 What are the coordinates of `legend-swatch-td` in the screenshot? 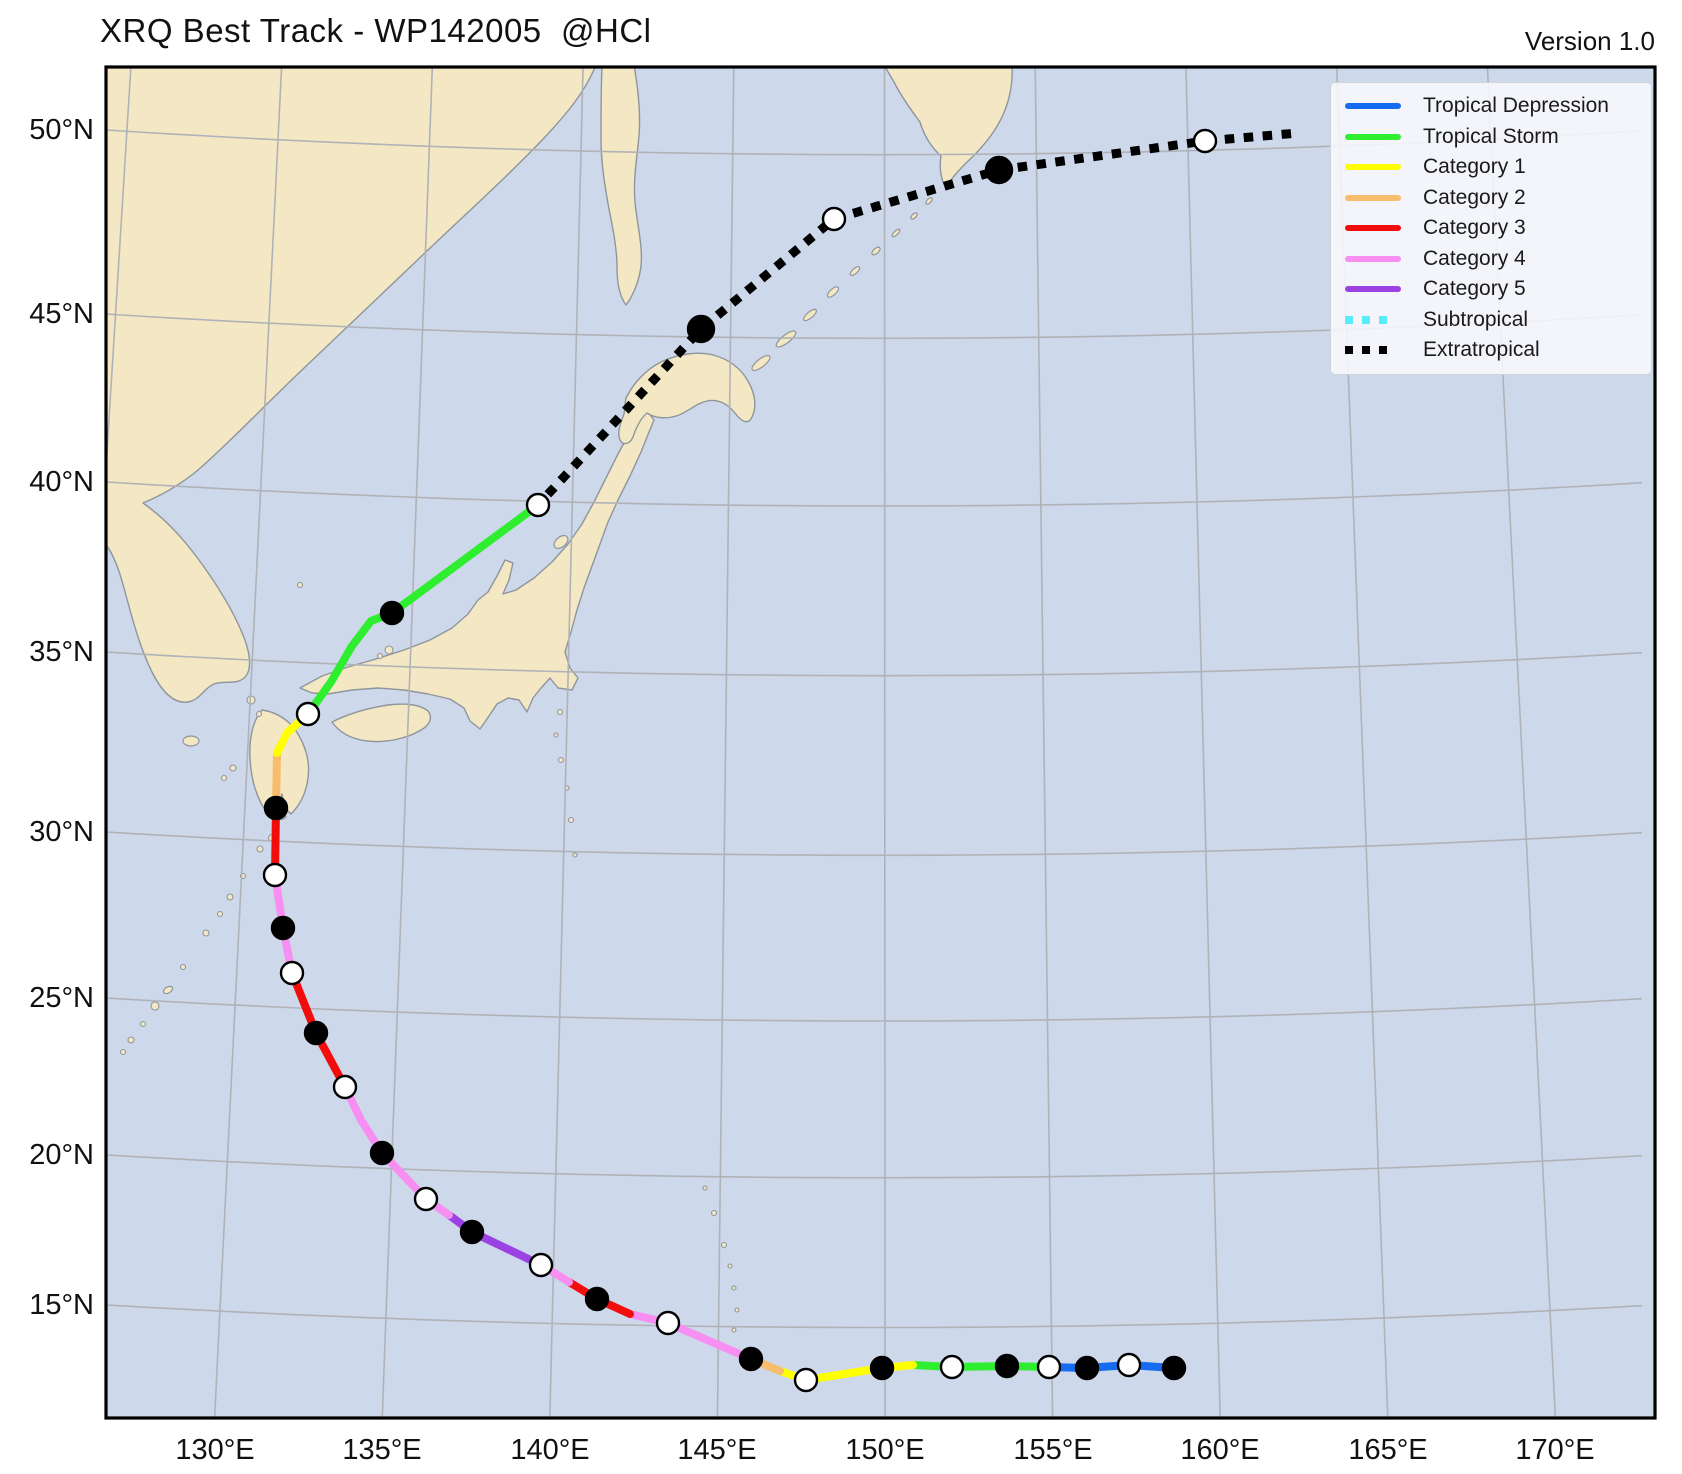 It's located at (1372, 106).